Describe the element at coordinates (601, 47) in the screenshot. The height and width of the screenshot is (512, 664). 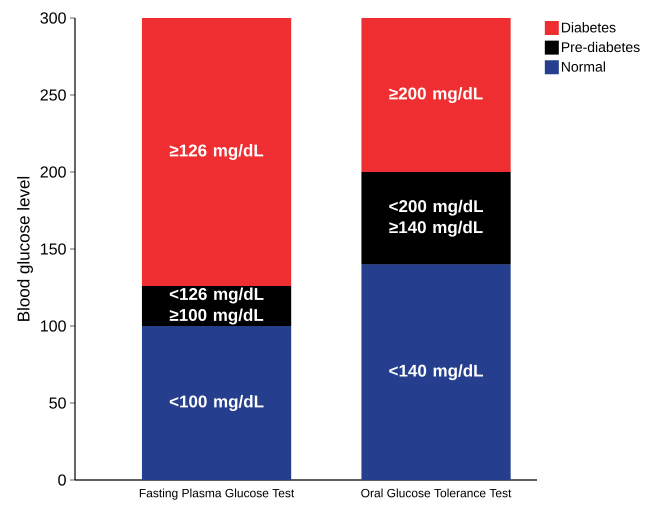
I see `legend-label: Pre-diabetes` at that location.